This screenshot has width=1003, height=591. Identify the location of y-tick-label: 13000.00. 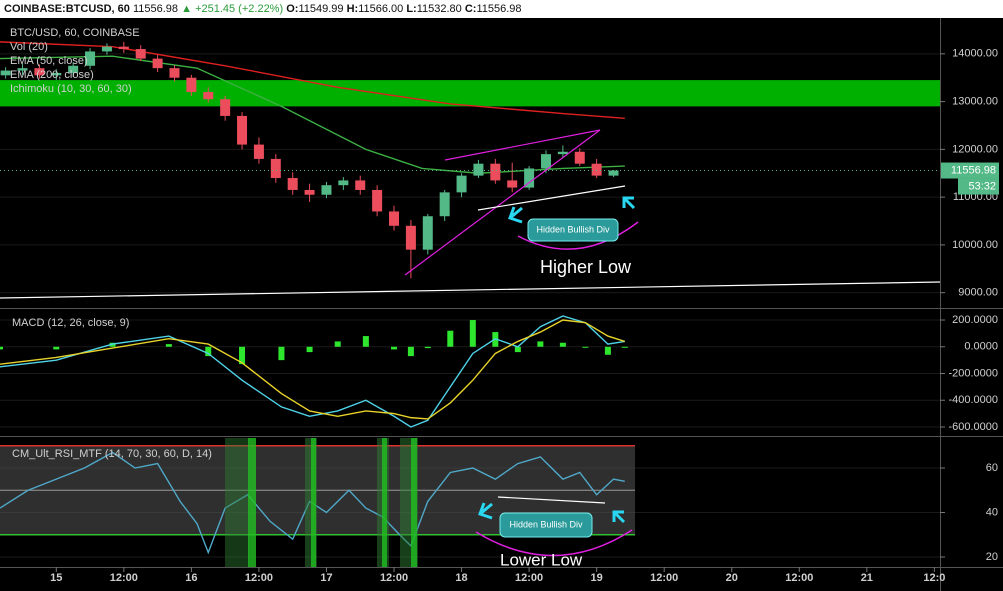
(975, 102).